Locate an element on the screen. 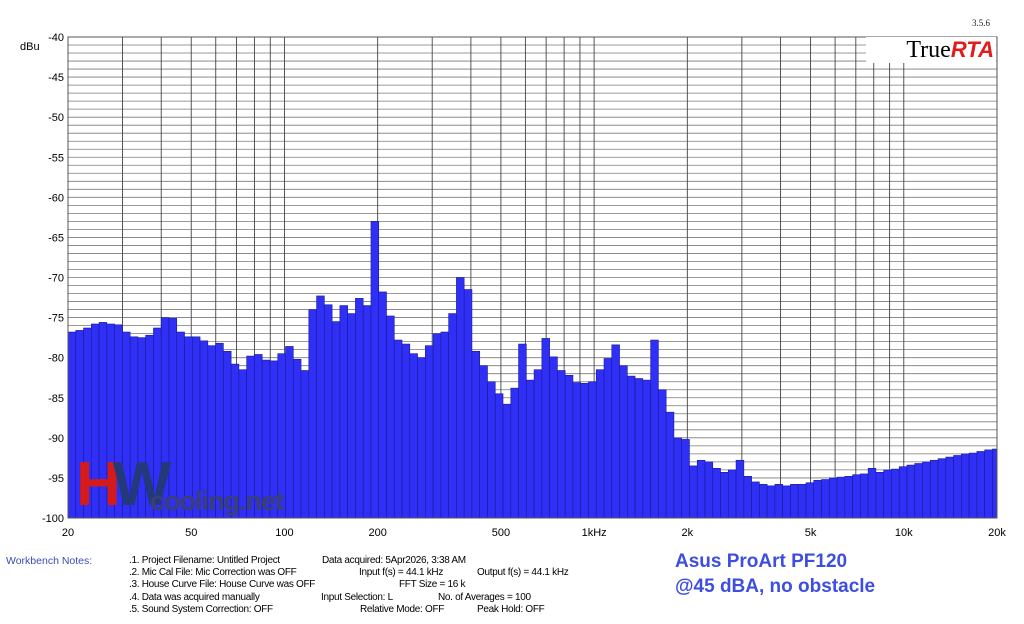  x-axis-ticks: 20 50 100 200 500 1kHz 2k 5k 10k 20k is located at coordinates (534, 533).